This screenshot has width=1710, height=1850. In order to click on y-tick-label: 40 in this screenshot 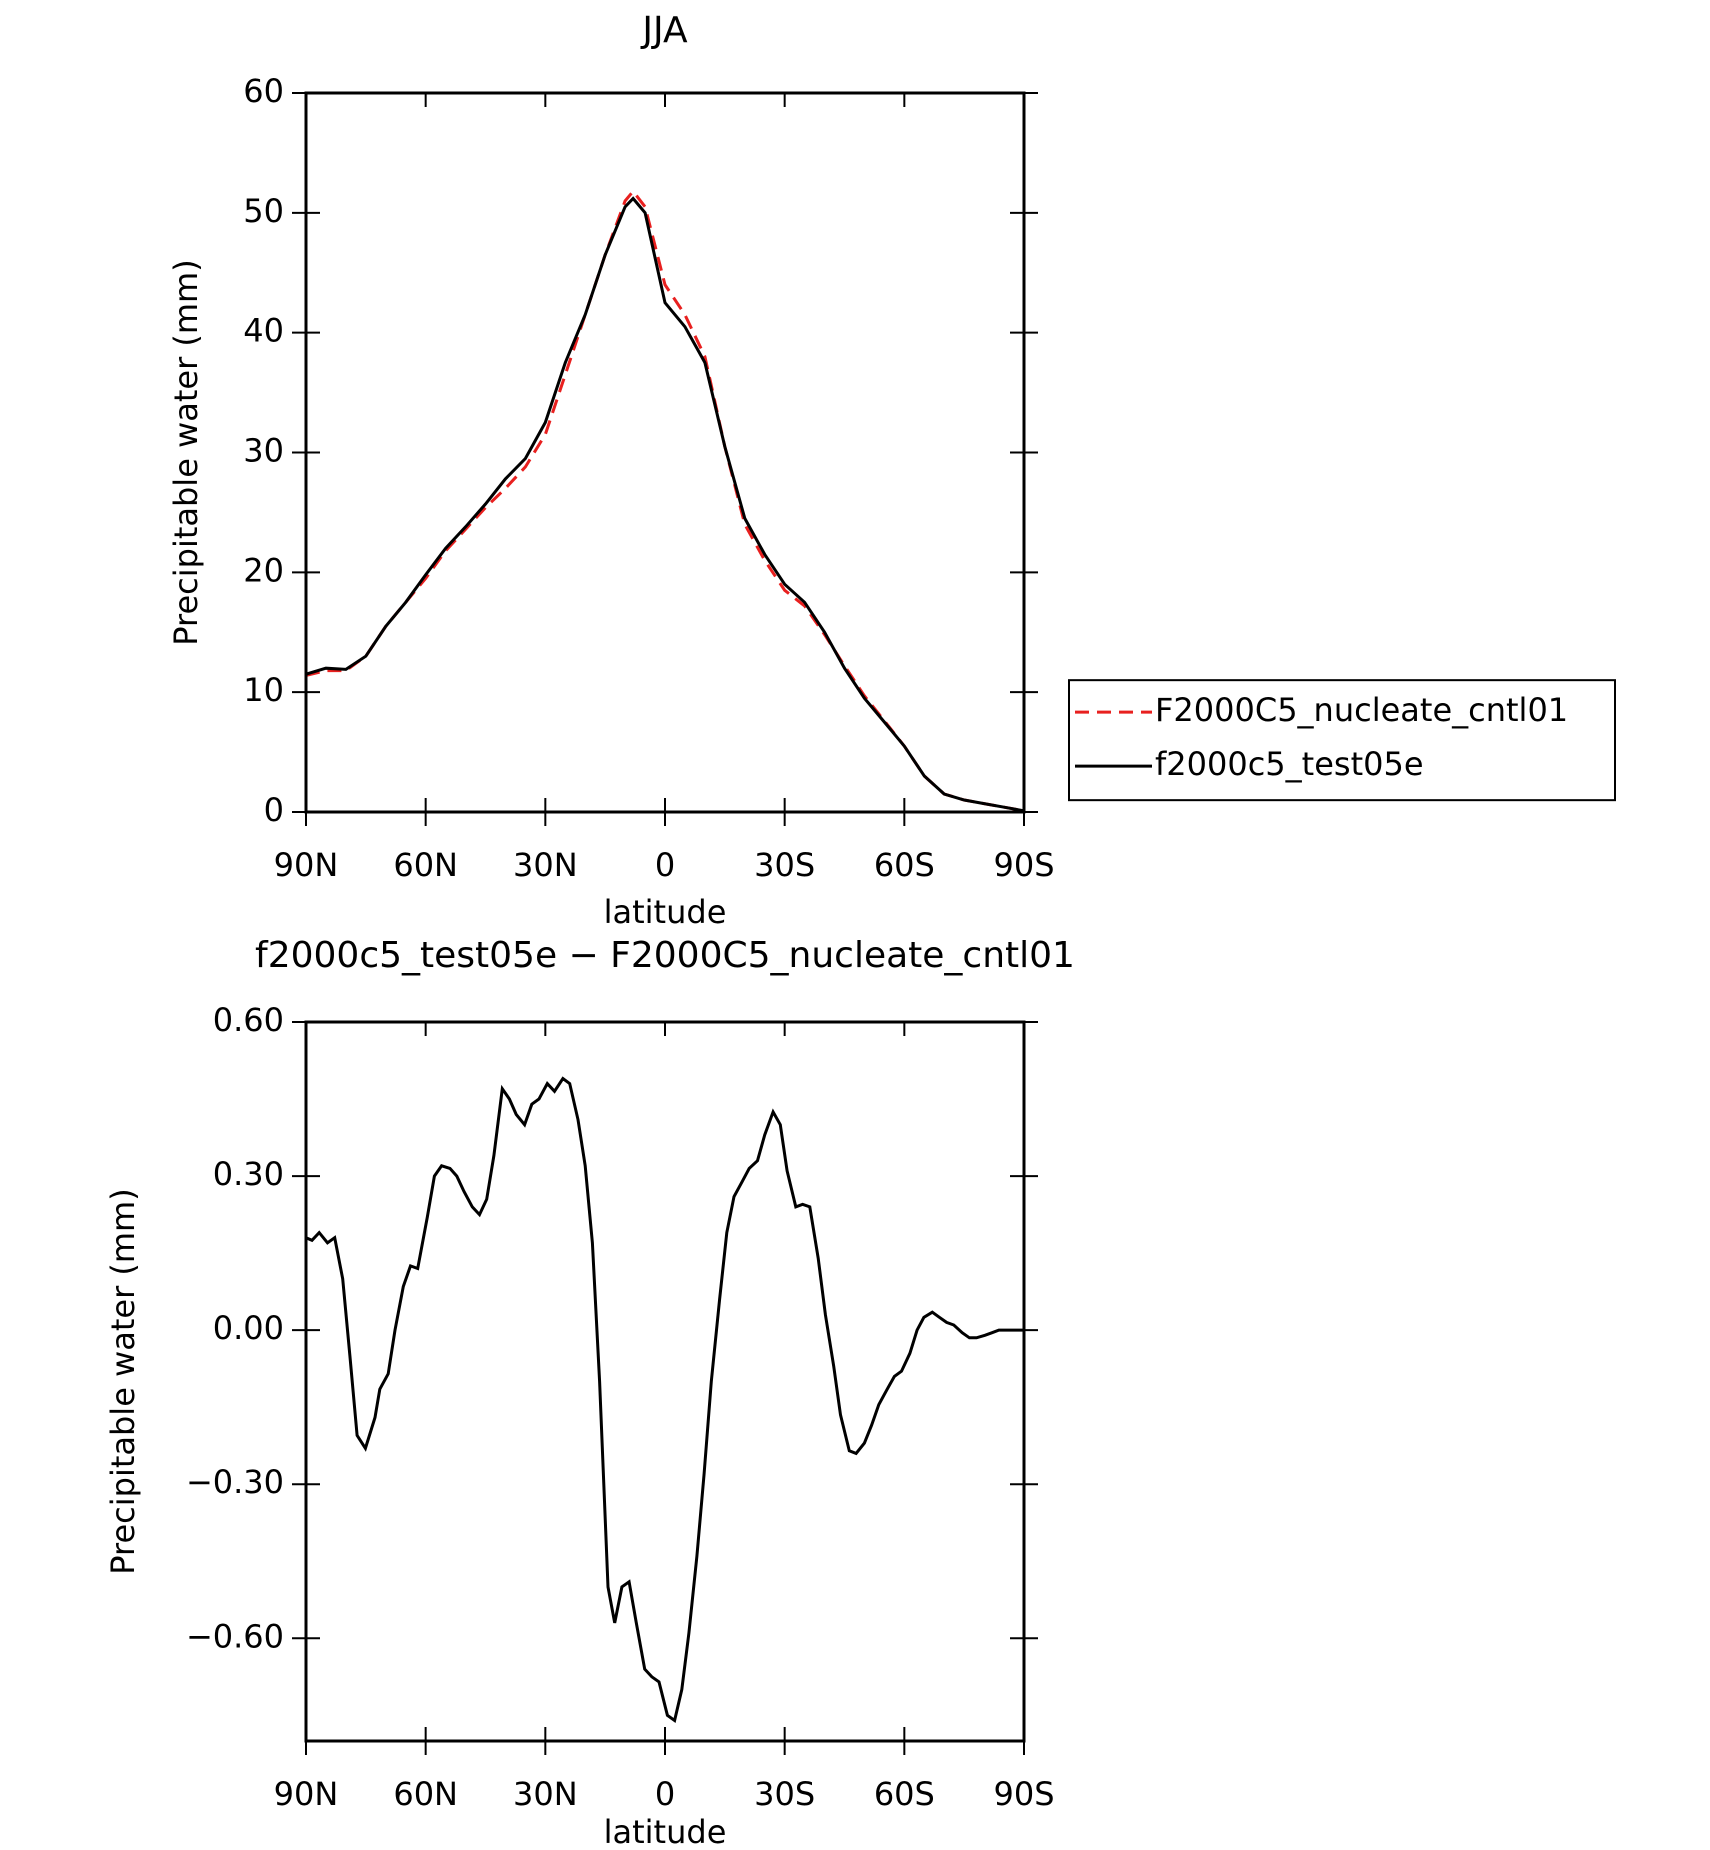, I will do `click(263, 331)`.